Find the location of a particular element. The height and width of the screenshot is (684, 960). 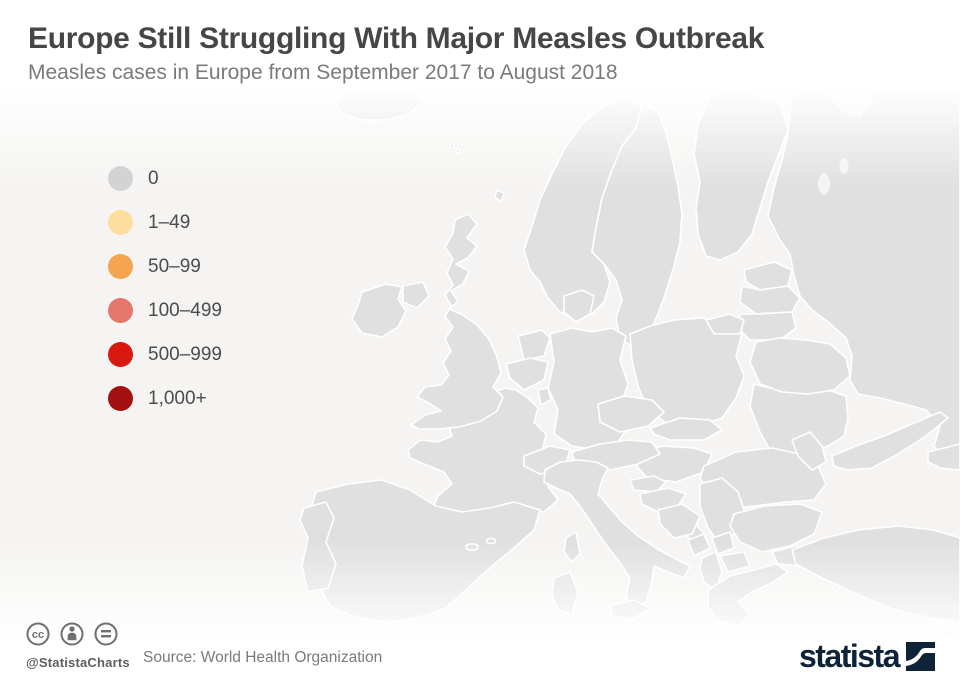

country-belgium is located at coordinates (527, 374).